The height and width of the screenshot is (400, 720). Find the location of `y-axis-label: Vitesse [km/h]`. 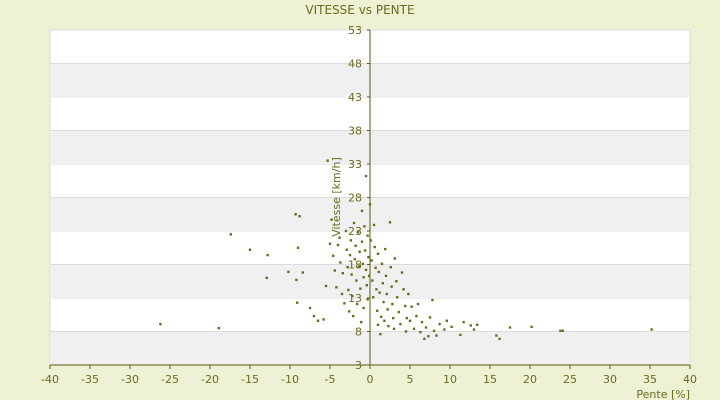

y-axis-label: Vitesse [km/h] is located at coordinates (336, 197).